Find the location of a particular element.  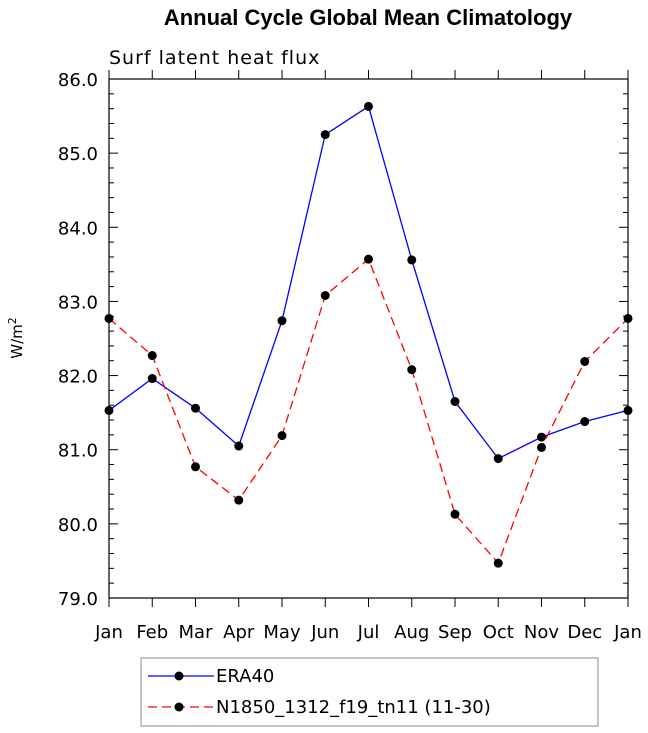

x-tick-label: Dec is located at coordinates (584, 632).